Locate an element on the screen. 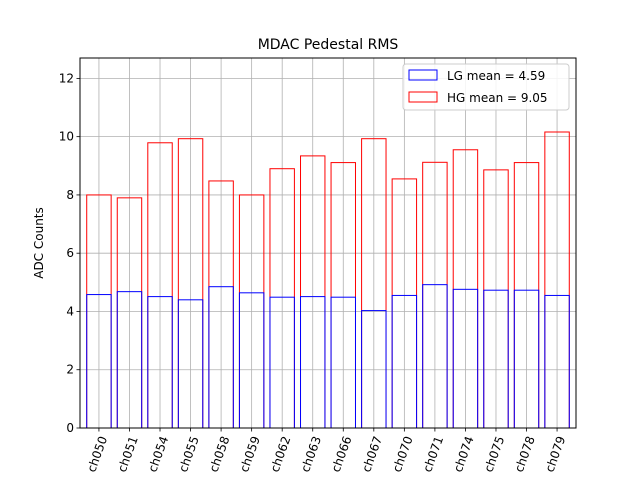  chart-title: MDAC Pedestal RMS is located at coordinates (328, 45).